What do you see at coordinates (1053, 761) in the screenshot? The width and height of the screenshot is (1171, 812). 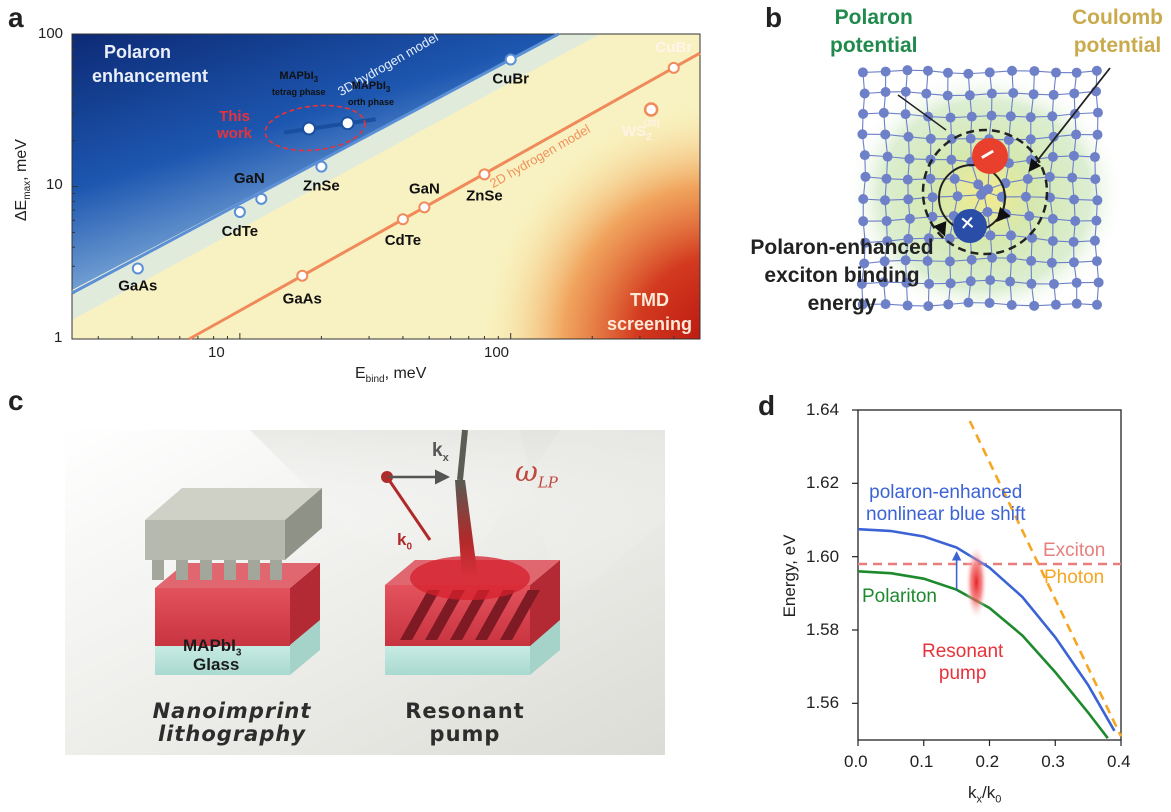 I see `d-x-tick-label: 0.3` at bounding box center [1053, 761].